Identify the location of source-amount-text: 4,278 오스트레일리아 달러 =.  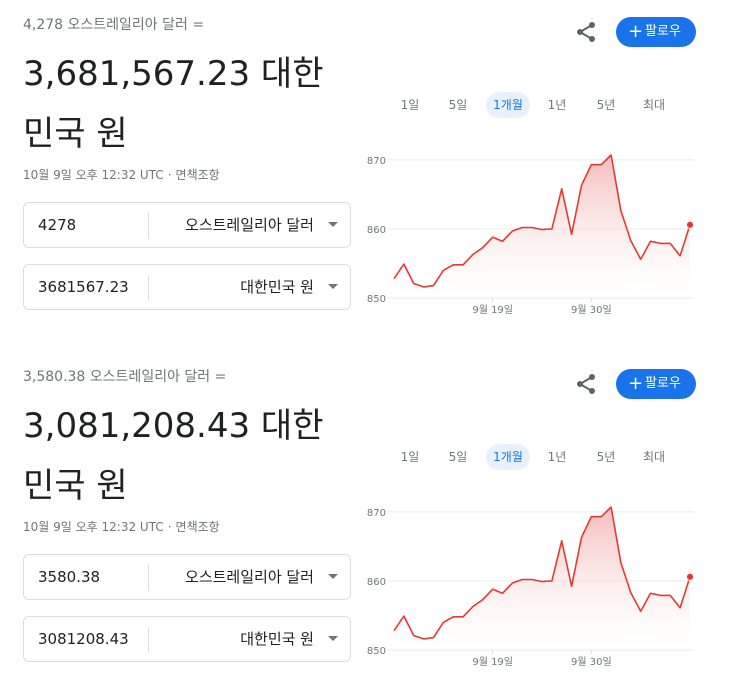
(114, 25).